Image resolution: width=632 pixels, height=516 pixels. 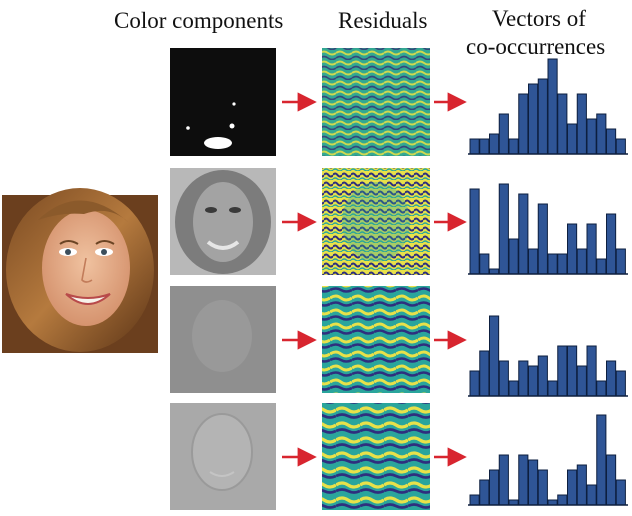 I want to click on header-vectors-line2: co-occurrences, so click(x=536, y=46).